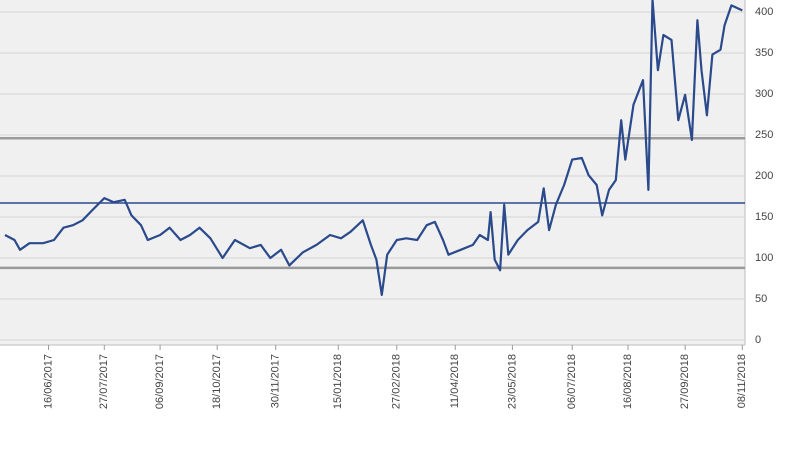 The width and height of the screenshot is (800, 450). Describe the element at coordinates (758, 340) in the screenshot. I see `y-tick-label: 0` at that location.